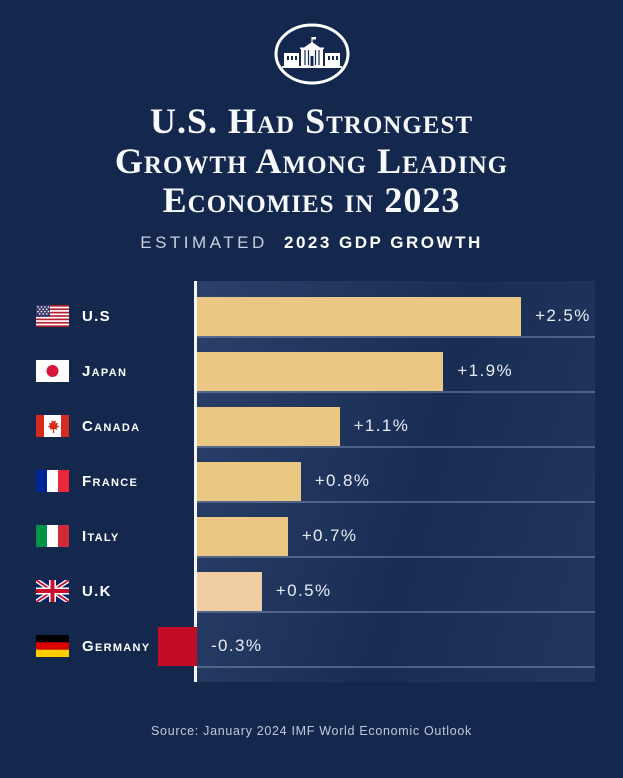  I want to click on row-label: Italy, so click(112, 536).